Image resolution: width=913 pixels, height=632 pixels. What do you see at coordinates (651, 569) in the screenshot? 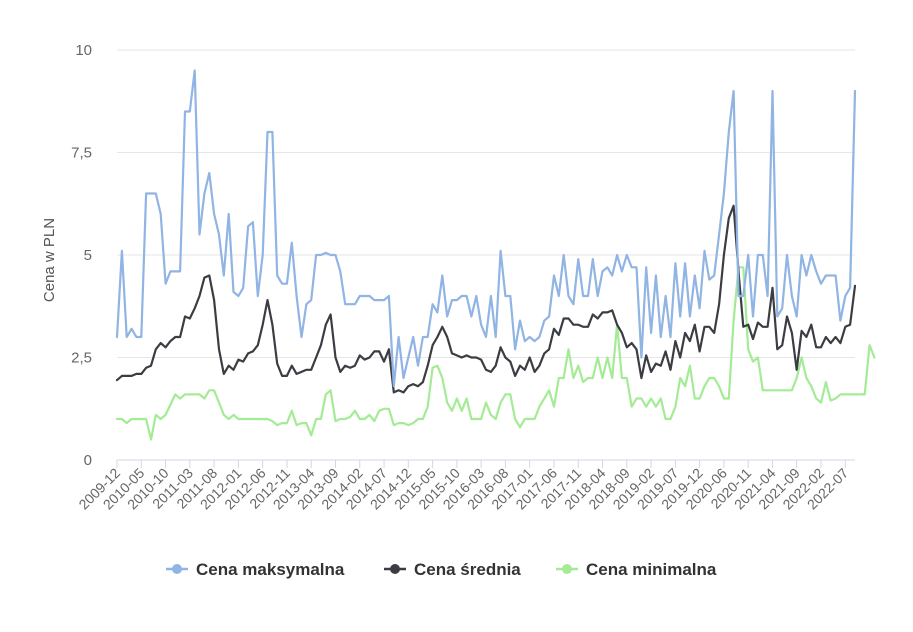
I see `legend-label: Cena minimalna` at bounding box center [651, 569].